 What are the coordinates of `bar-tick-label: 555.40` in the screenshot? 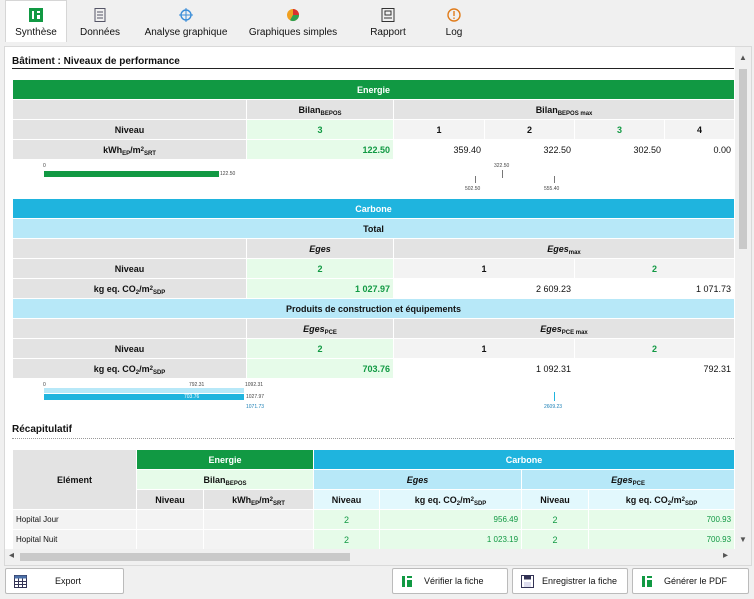 It's located at (552, 189).